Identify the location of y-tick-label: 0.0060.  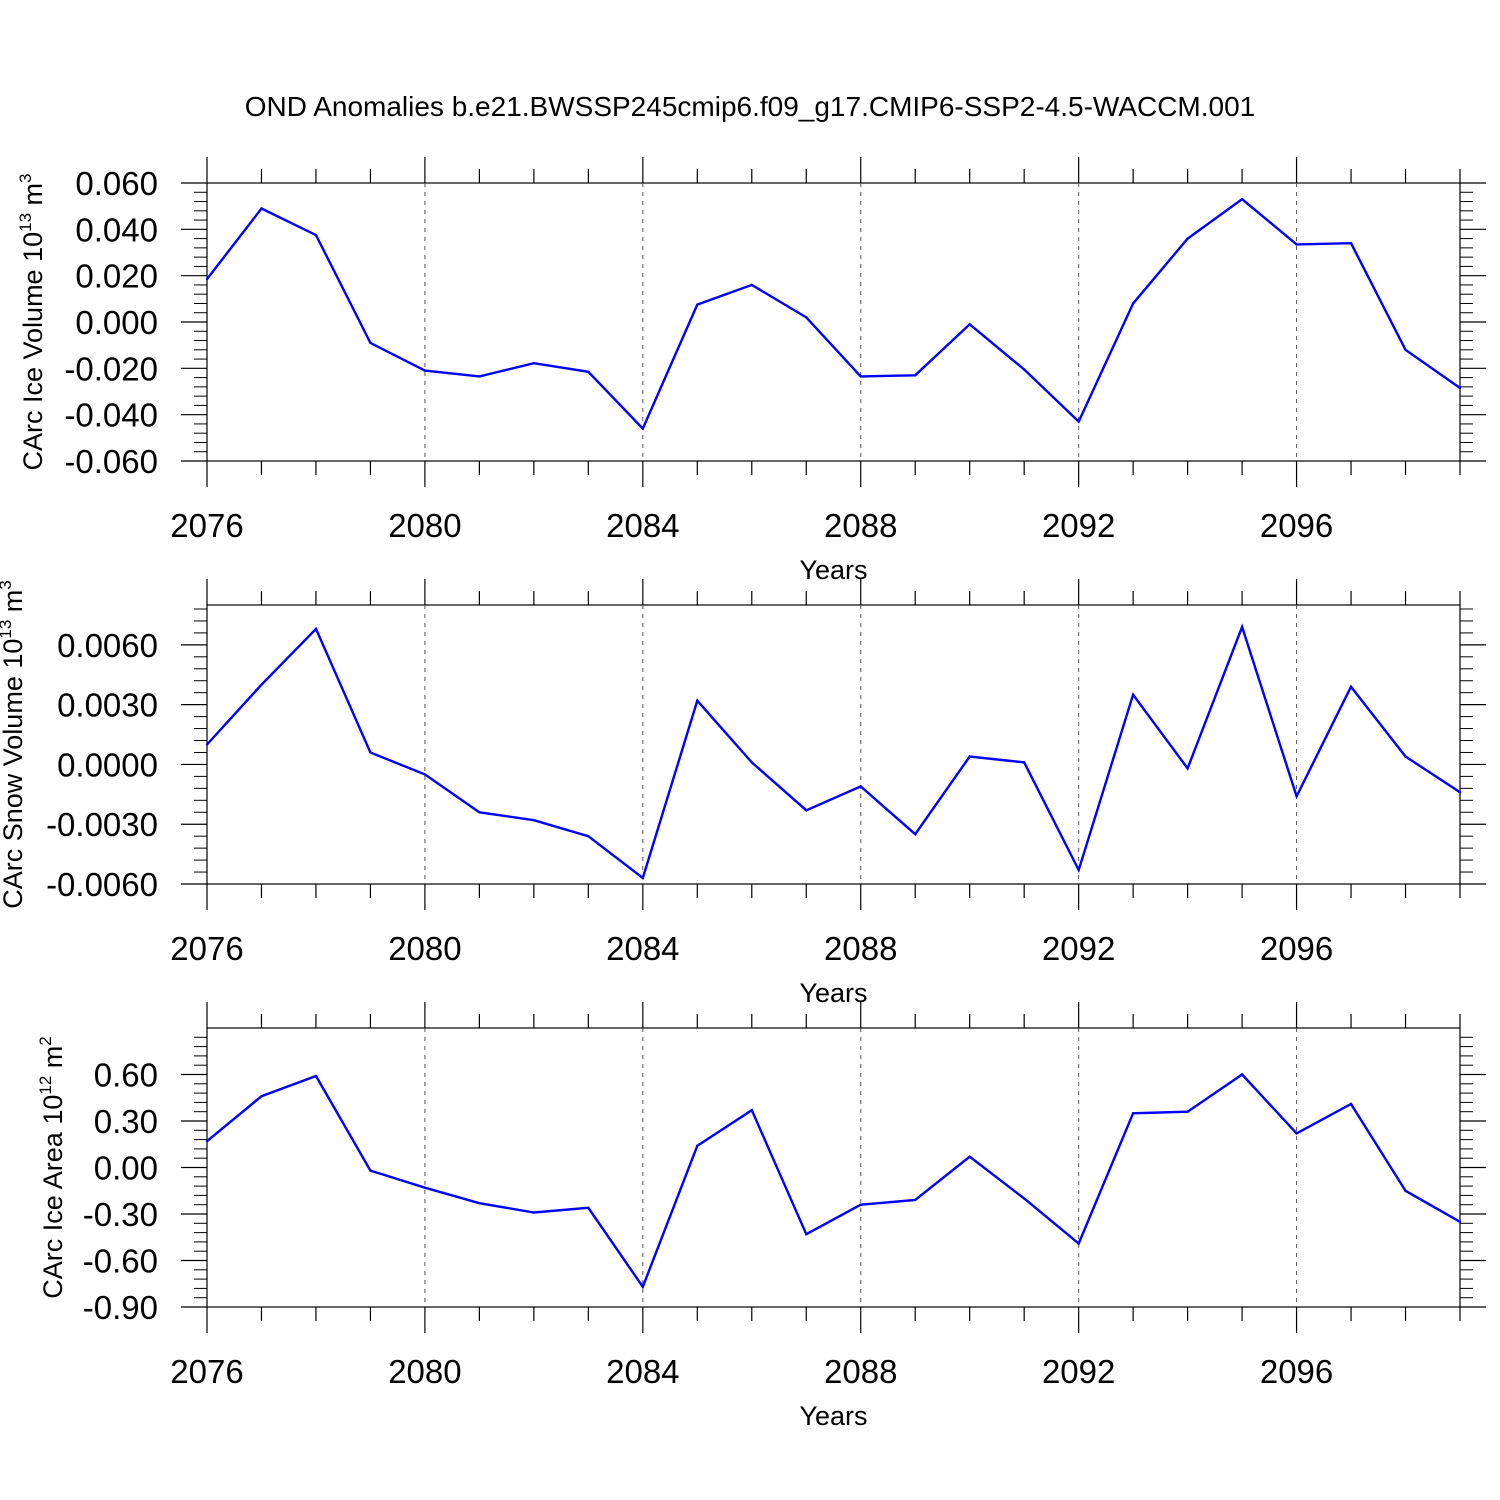
(107, 645).